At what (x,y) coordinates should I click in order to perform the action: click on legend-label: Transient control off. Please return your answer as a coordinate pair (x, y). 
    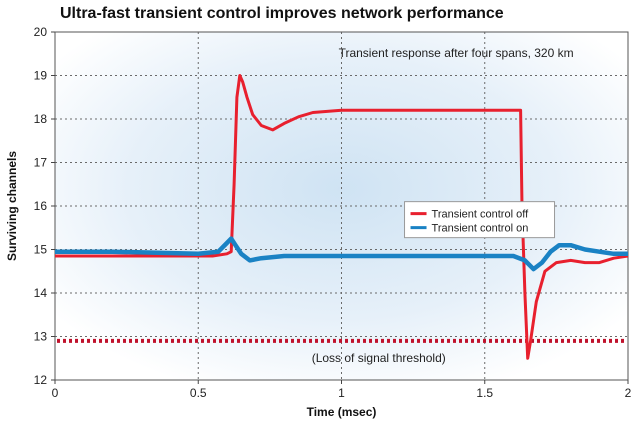
    Looking at the image, I should click on (481, 215).